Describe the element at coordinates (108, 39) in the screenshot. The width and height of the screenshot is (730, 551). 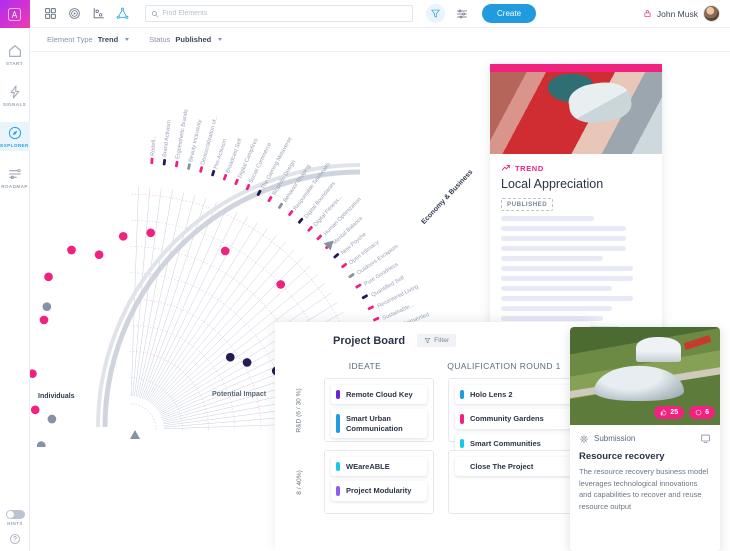
I see `filter-value: Trend` at that location.